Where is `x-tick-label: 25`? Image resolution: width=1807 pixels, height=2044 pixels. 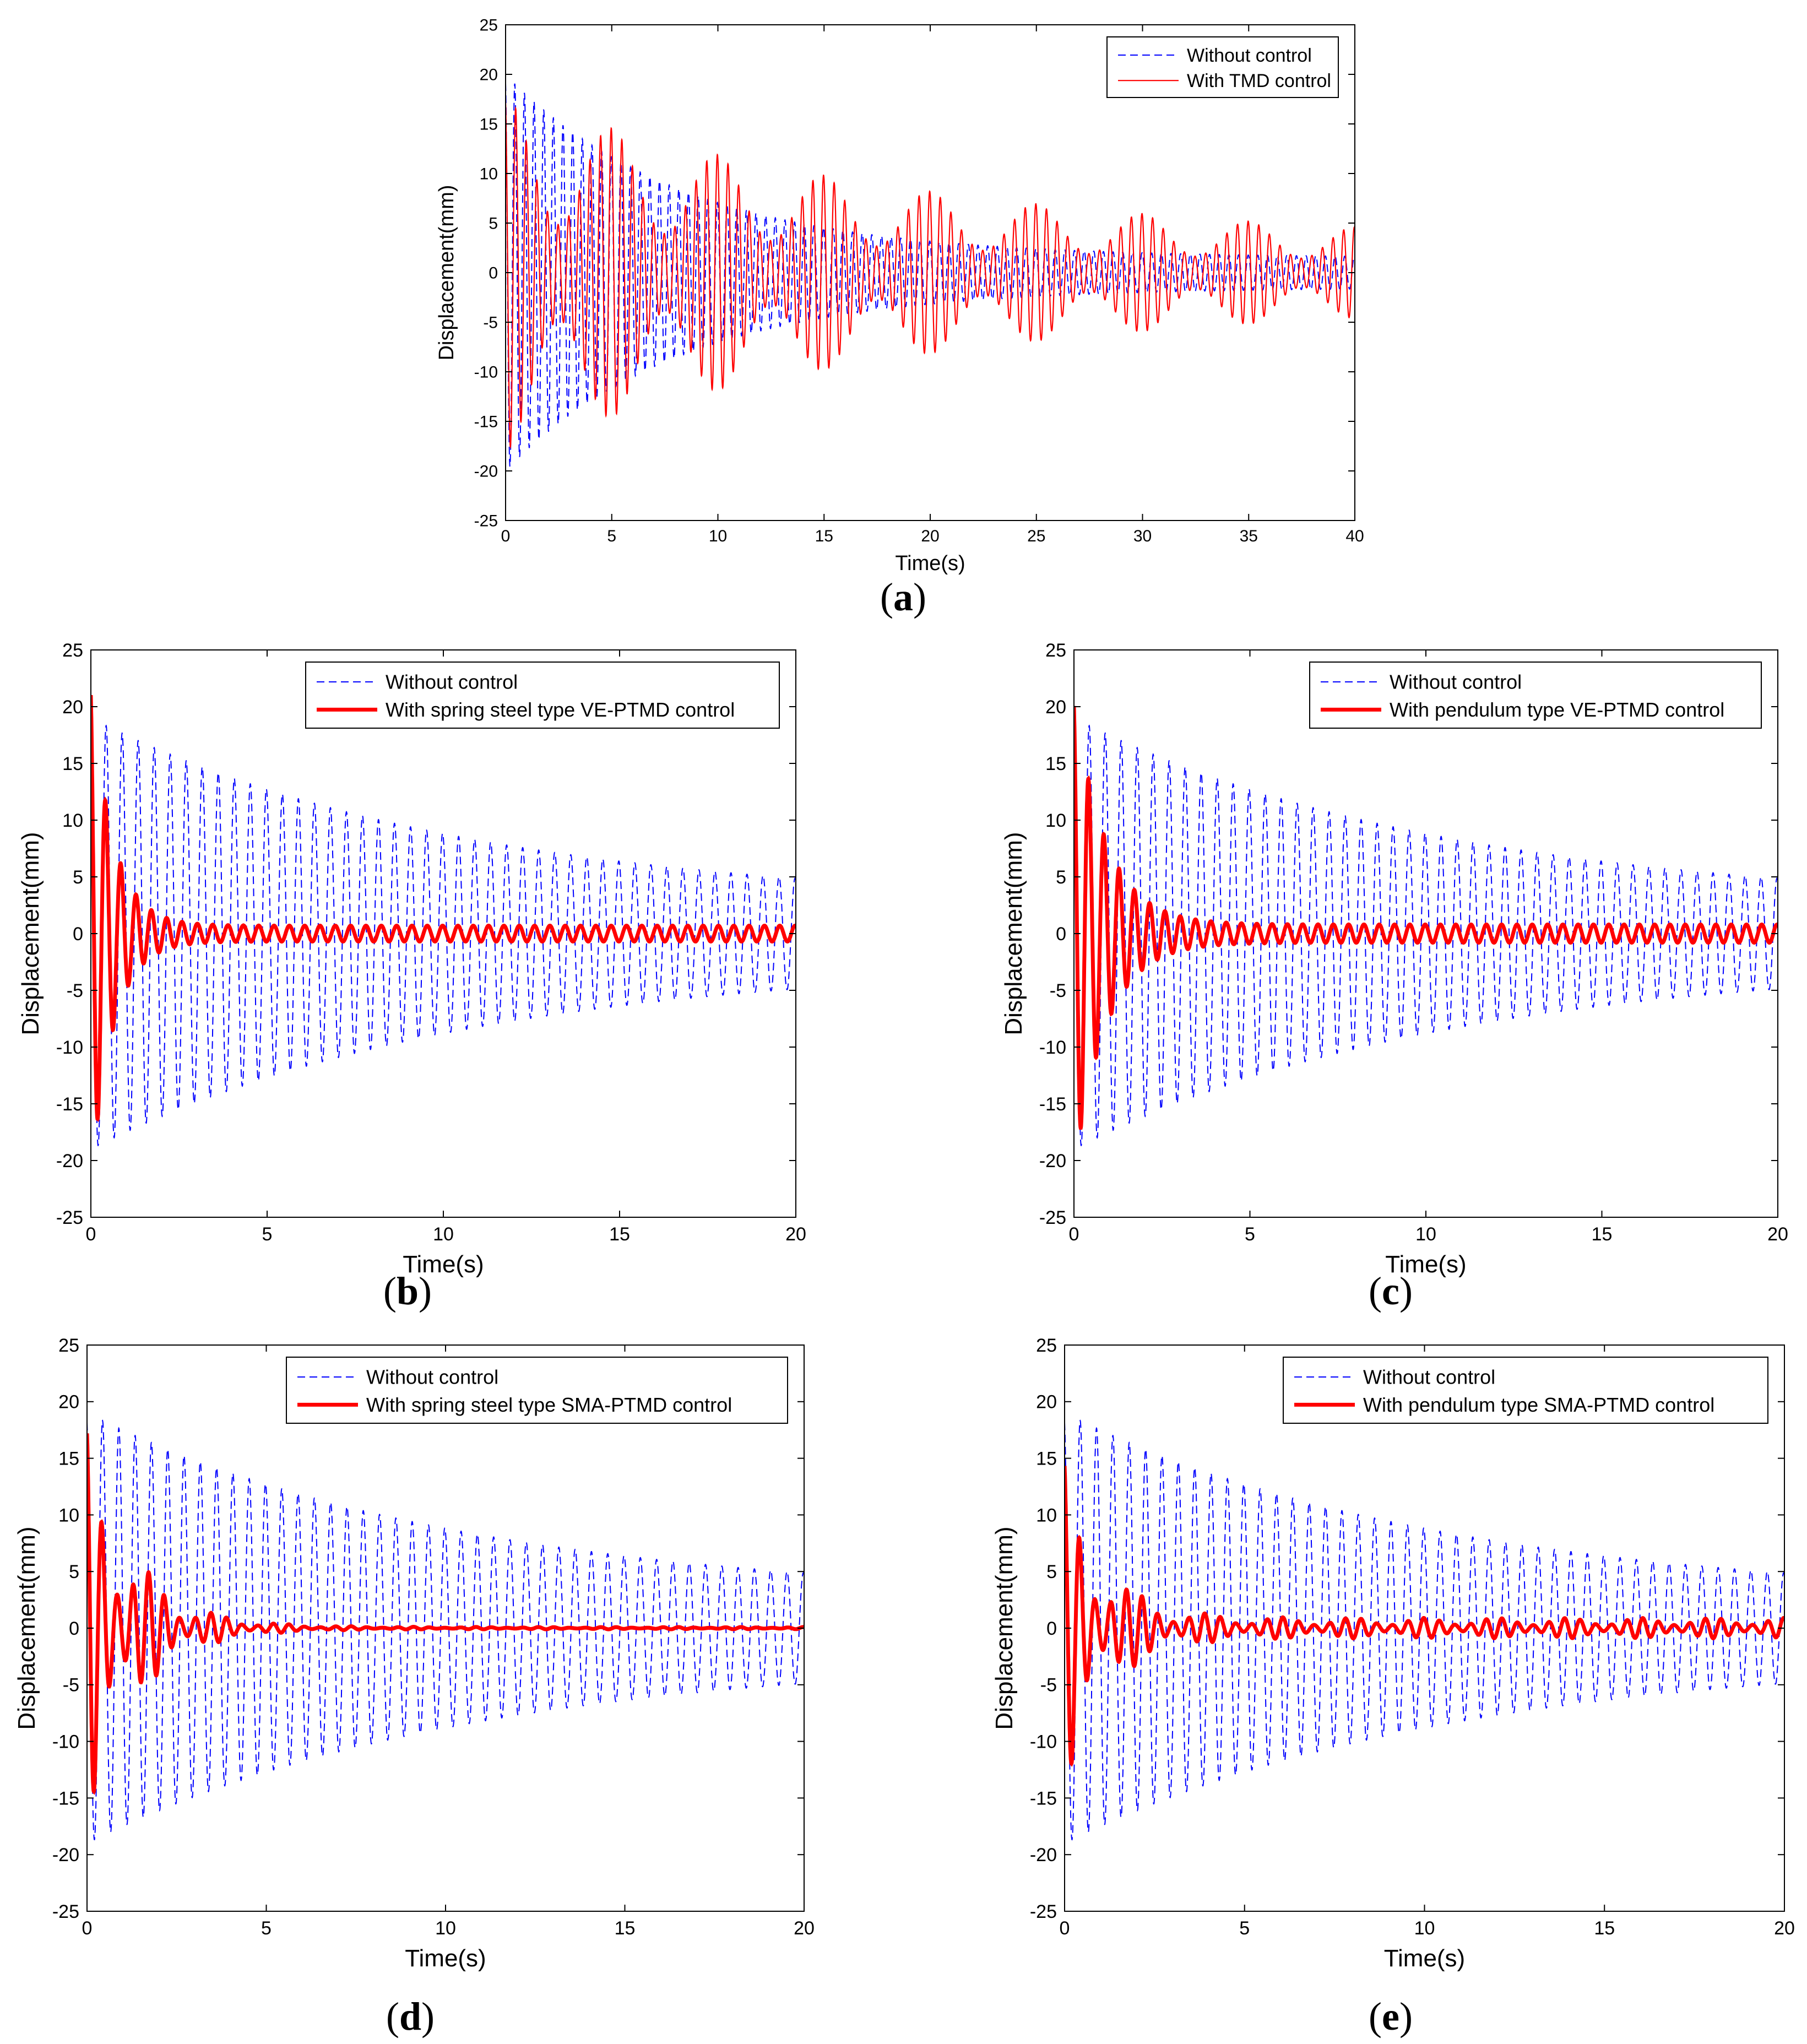 x-tick-label: 25 is located at coordinates (1036, 536).